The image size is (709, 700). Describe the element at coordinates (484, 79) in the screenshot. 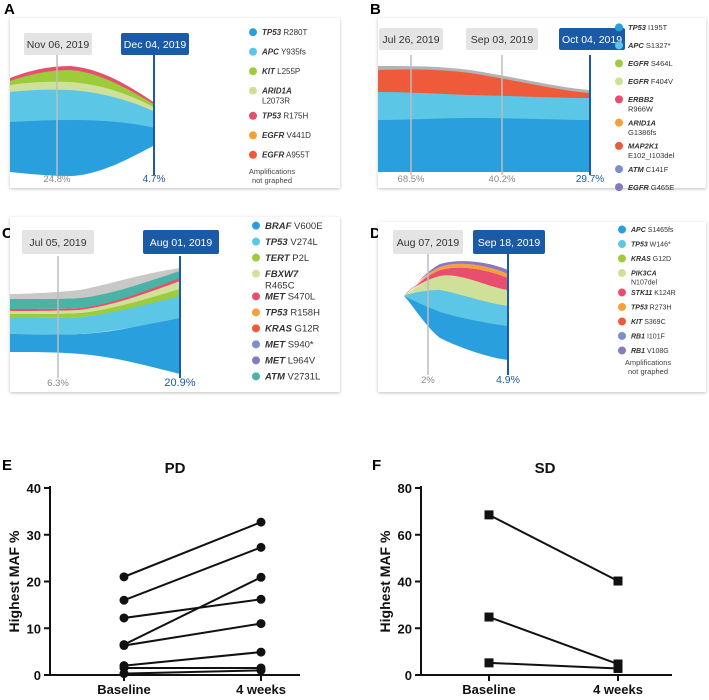

I see `stream-minor` at that location.